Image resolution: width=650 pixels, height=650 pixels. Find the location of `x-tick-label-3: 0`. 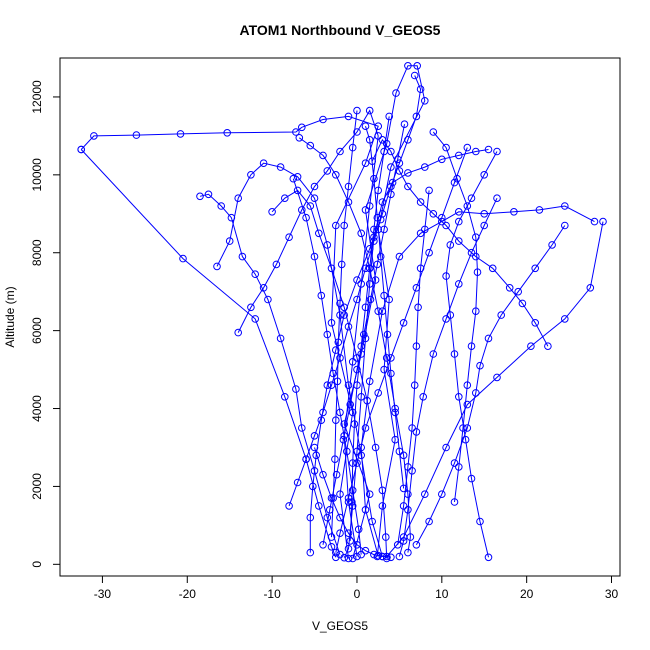

x-tick-label-3: 0 is located at coordinates (357, 594).